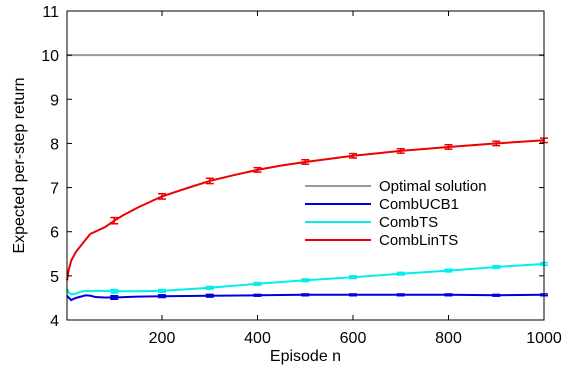  Describe the element at coordinates (353, 338) in the screenshot. I see `x-tick-label: 600` at that location.